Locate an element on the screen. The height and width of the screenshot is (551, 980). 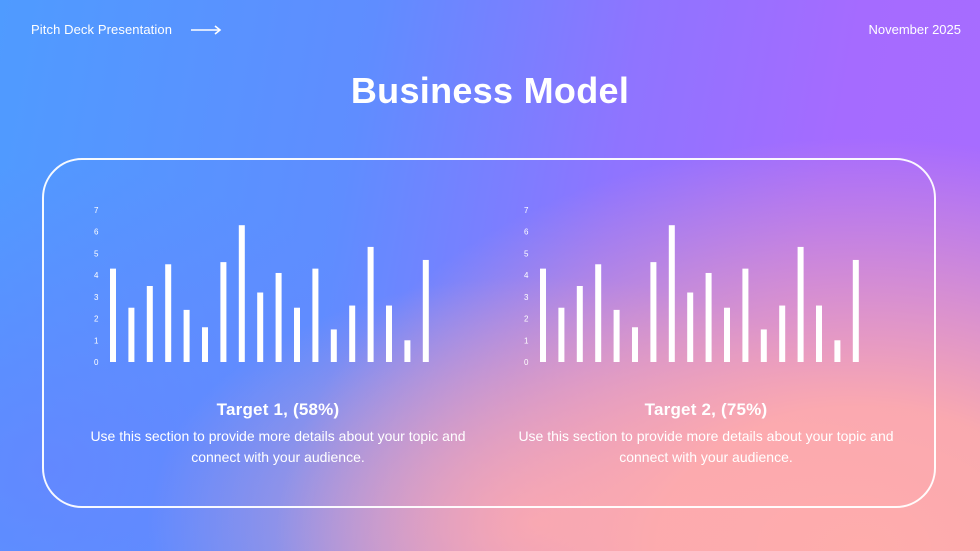
header-left: Pitch Deck Presentation is located at coordinates (126, 29).